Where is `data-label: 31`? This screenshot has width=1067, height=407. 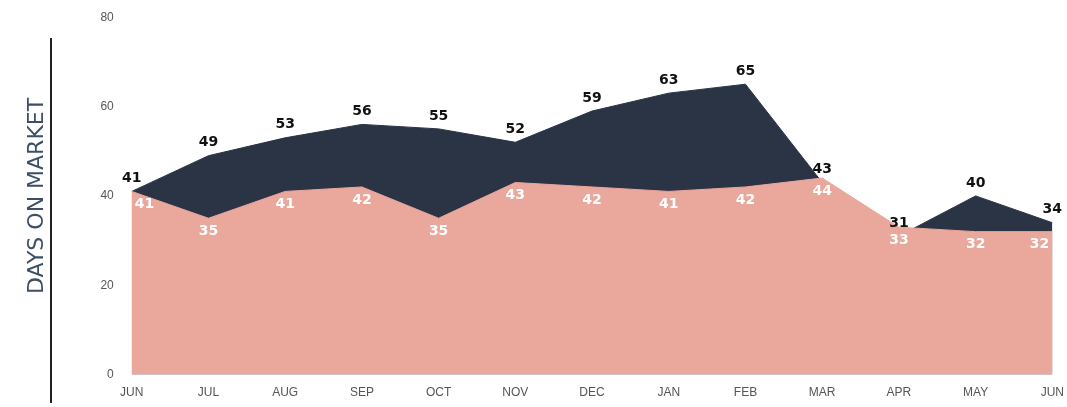 data-label: 31 is located at coordinates (899, 221).